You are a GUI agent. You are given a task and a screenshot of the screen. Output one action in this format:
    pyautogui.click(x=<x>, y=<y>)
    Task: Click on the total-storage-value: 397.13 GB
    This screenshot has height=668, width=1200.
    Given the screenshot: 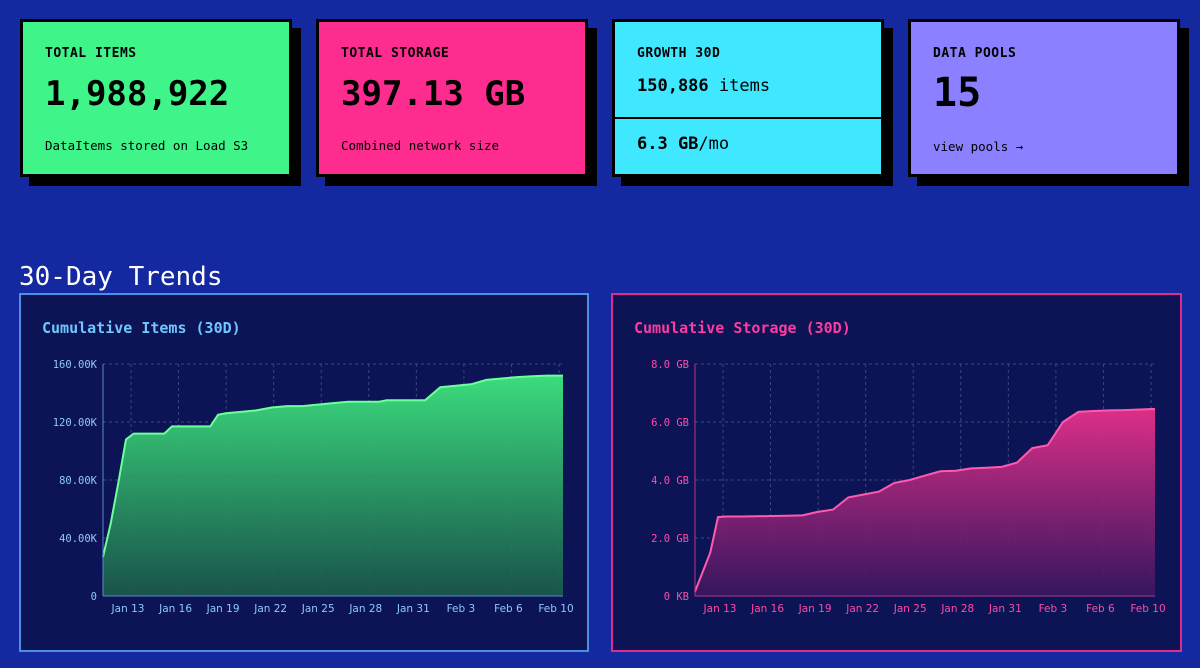 What is the action you would take?
    pyautogui.click(x=433, y=94)
    